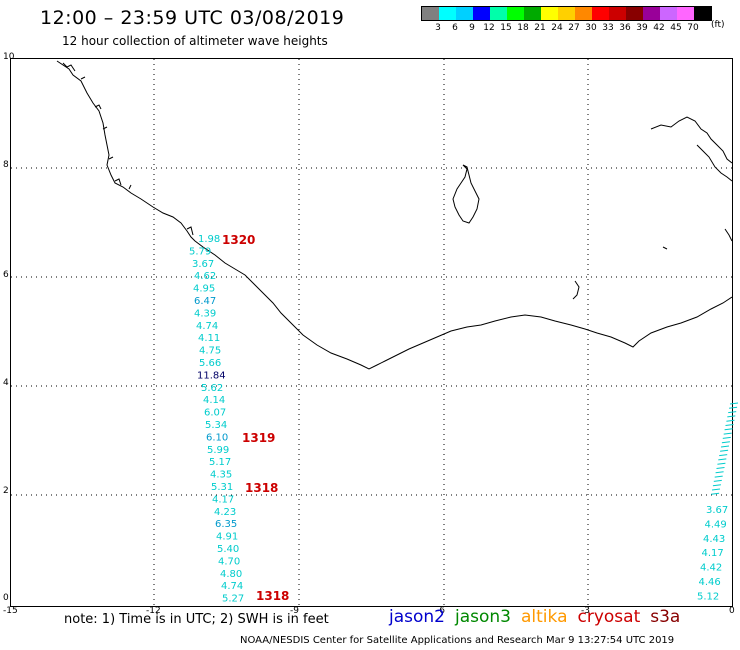  I want to click on legend-tick-label: 30, so click(591, 28).